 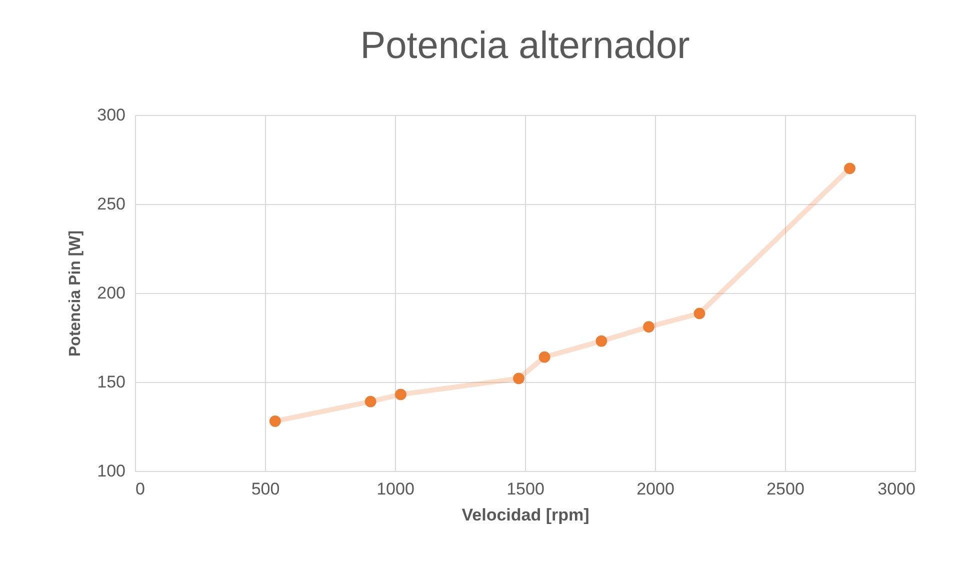 I want to click on x-axis-title: Velocidad [rpm], so click(x=526, y=515).